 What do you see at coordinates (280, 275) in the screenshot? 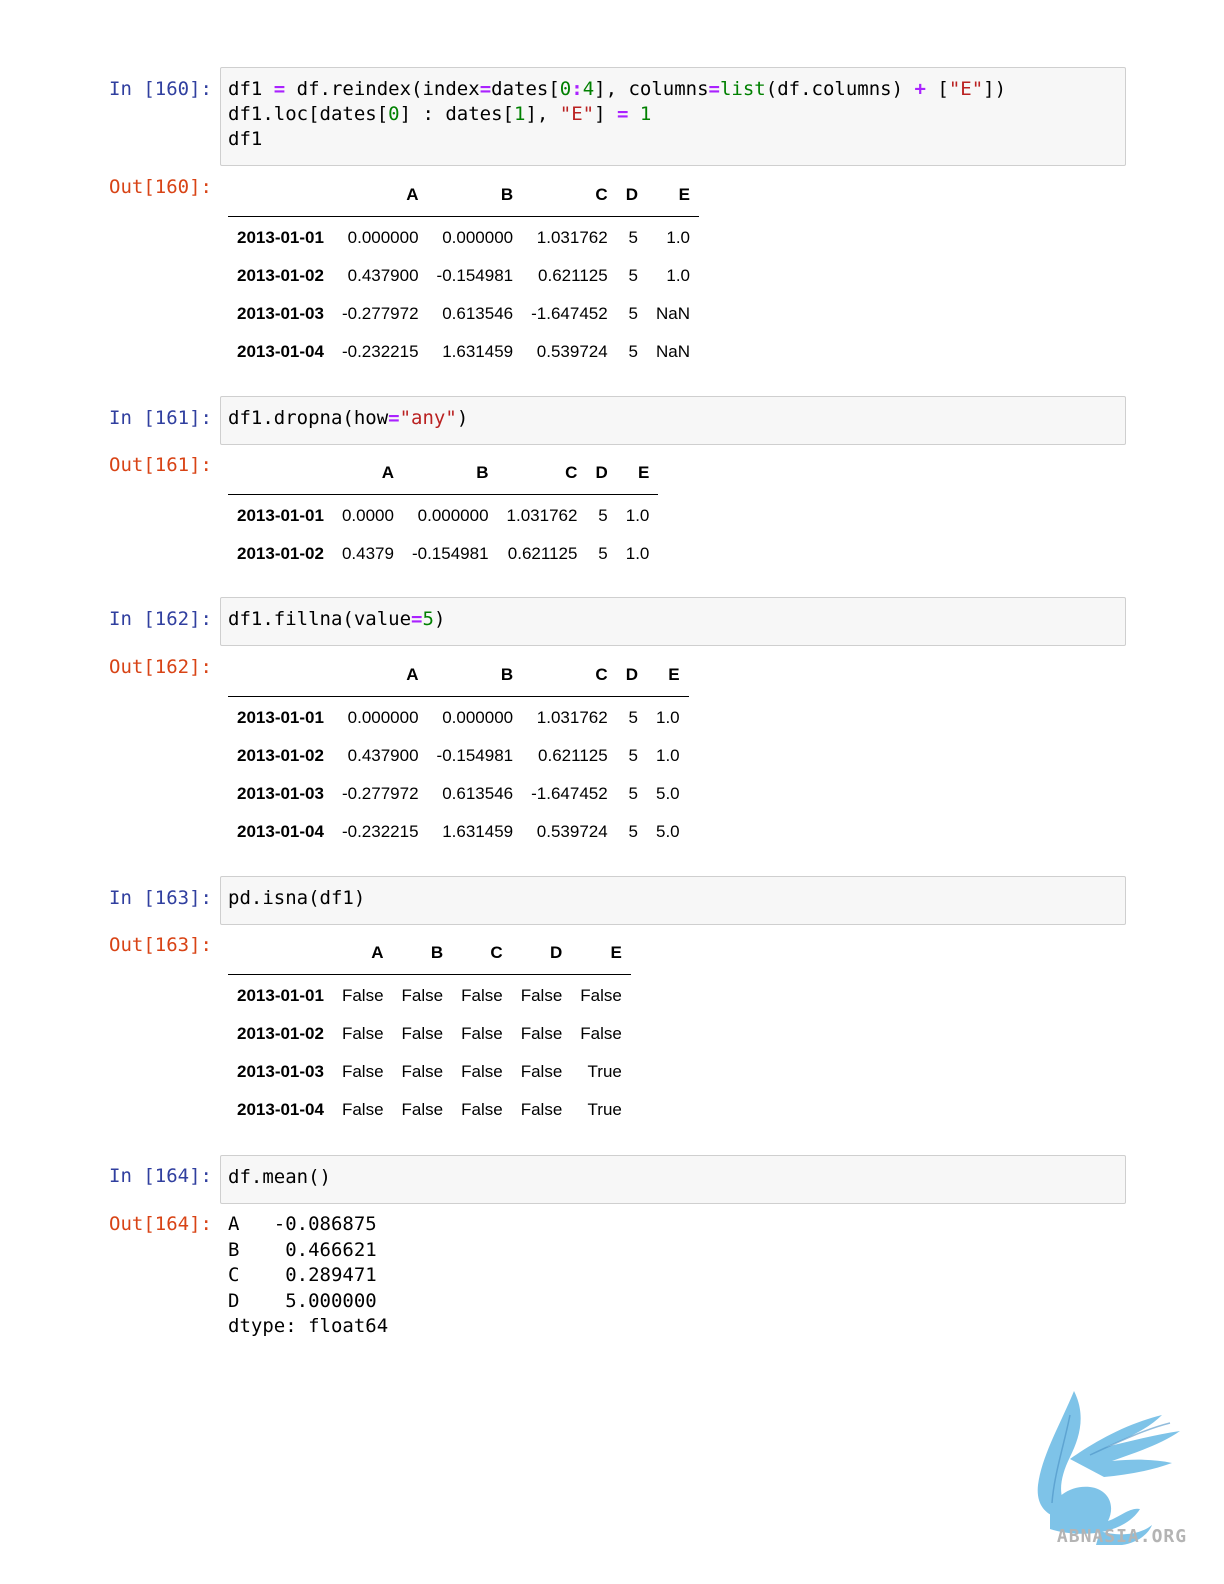
I see `row-index-label: 2013-01-02` at bounding box center [280, 275].